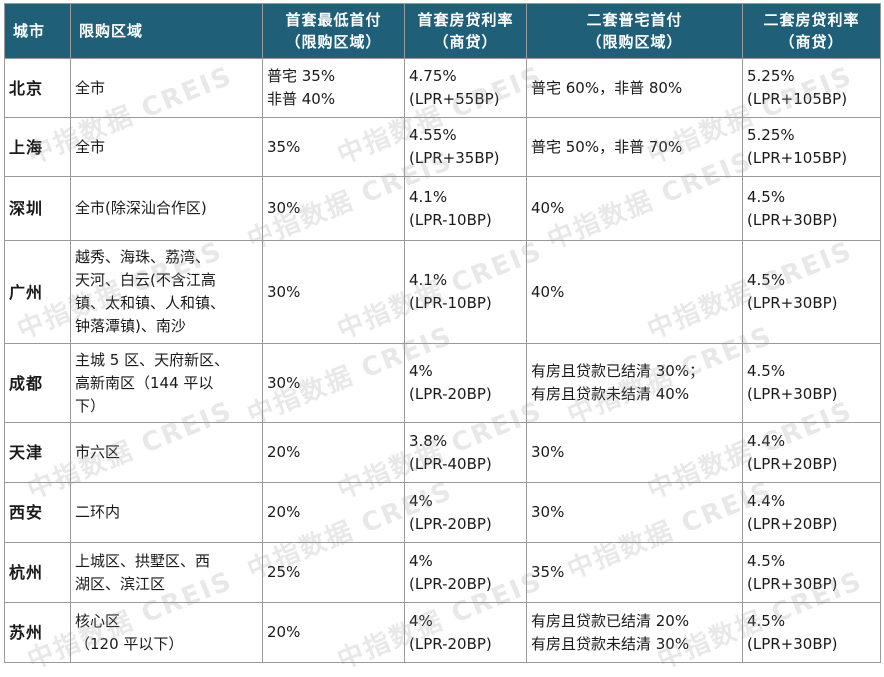 Image resolution: width=884 pixels, height=677 pixels. Describe the element at coordinates (166, 147) in the screenshot. I see `area-cell: 全市` at that location.